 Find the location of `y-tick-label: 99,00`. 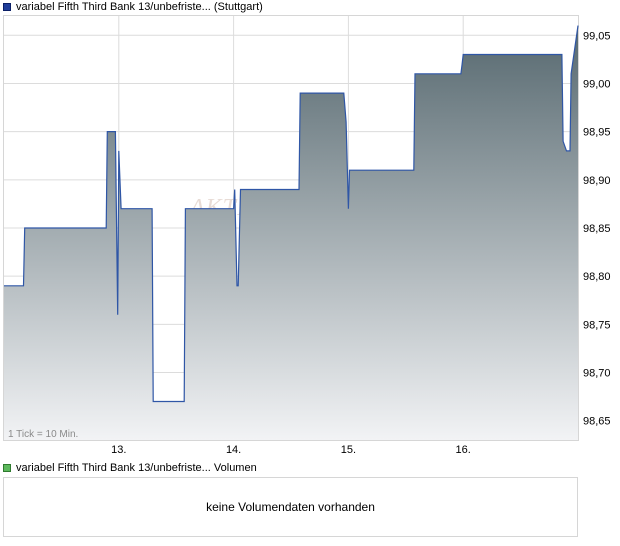

y-tick-label: 99,00 is located at coordinates (597, 84).